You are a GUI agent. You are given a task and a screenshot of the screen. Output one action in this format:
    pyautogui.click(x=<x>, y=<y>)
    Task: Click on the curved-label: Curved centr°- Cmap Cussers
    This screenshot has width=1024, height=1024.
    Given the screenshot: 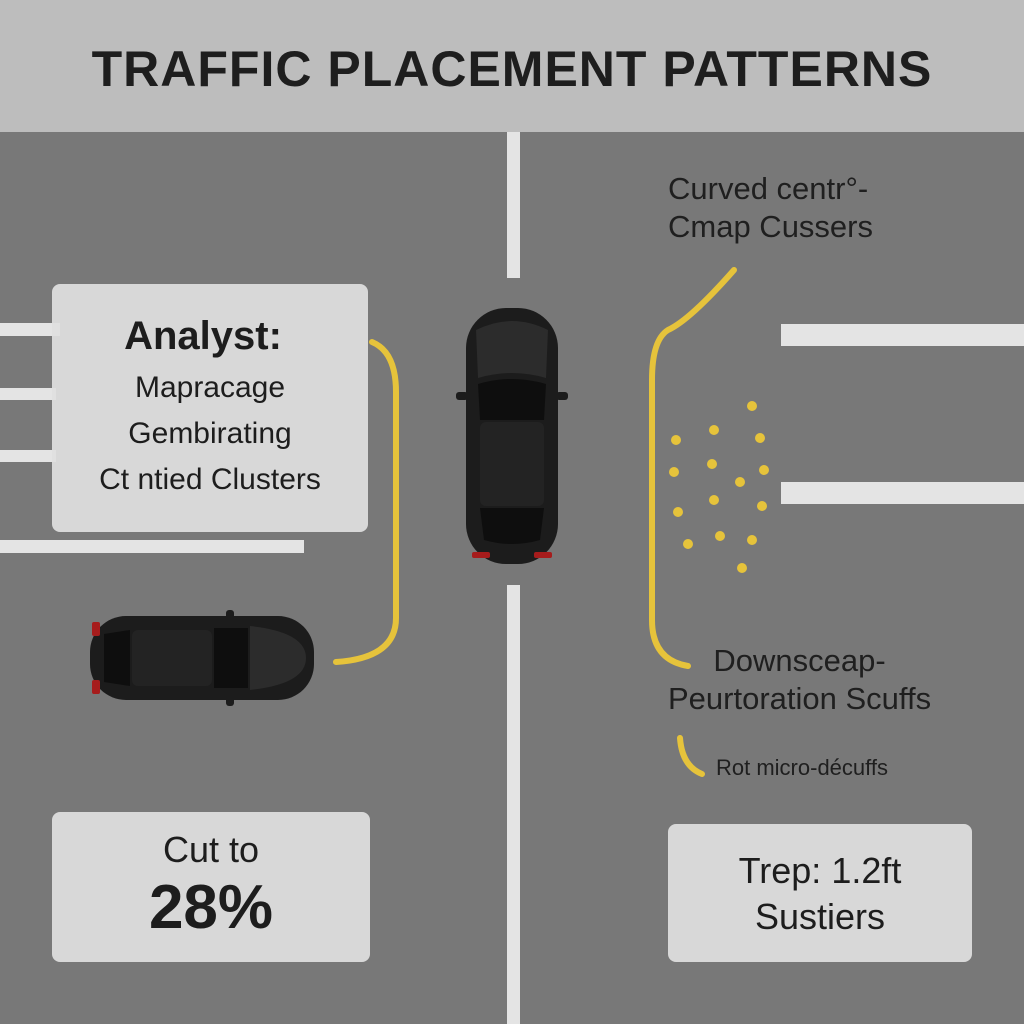 What is the action you would take?
    pyautogui.click(x=770, y=208)
    